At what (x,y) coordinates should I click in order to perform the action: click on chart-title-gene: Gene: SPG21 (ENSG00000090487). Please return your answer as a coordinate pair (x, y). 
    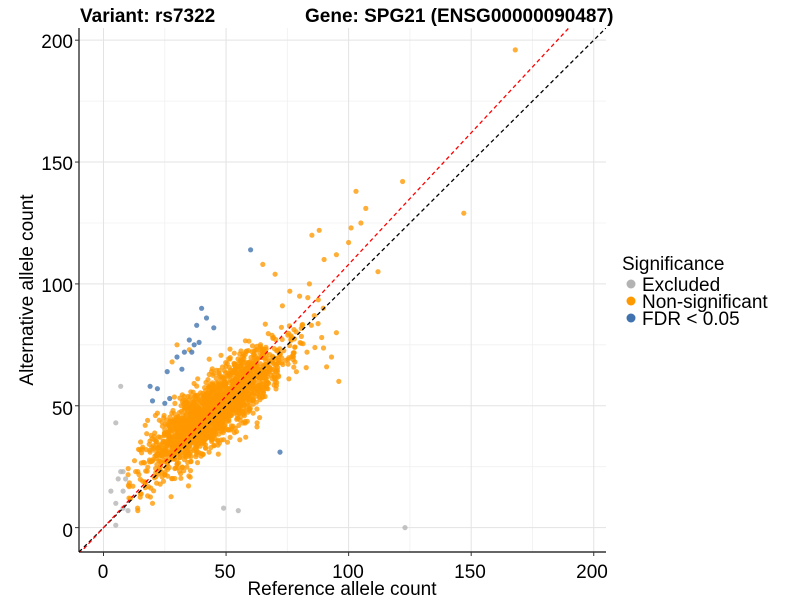
    Looking at the image, I should click on (459, 16).